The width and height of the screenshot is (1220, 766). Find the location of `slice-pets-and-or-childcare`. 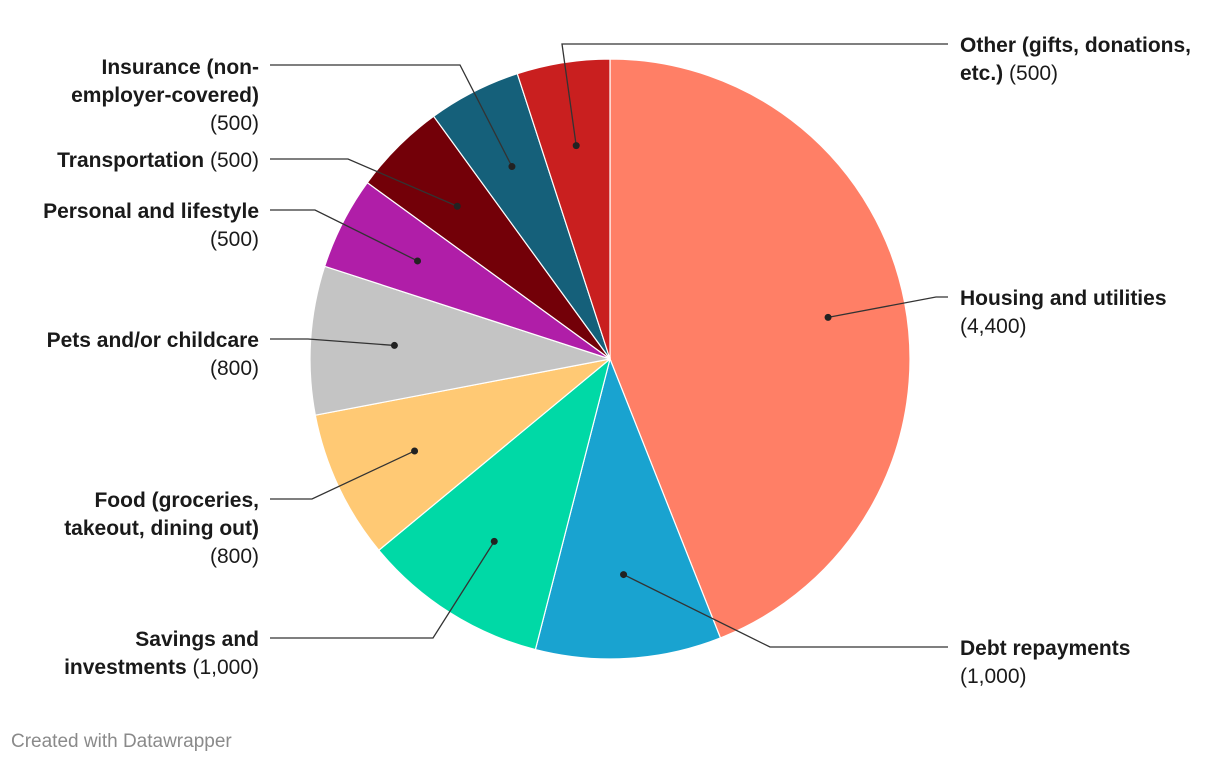

slice-pets-and-or-childcare is located at coordinates (460, 340).